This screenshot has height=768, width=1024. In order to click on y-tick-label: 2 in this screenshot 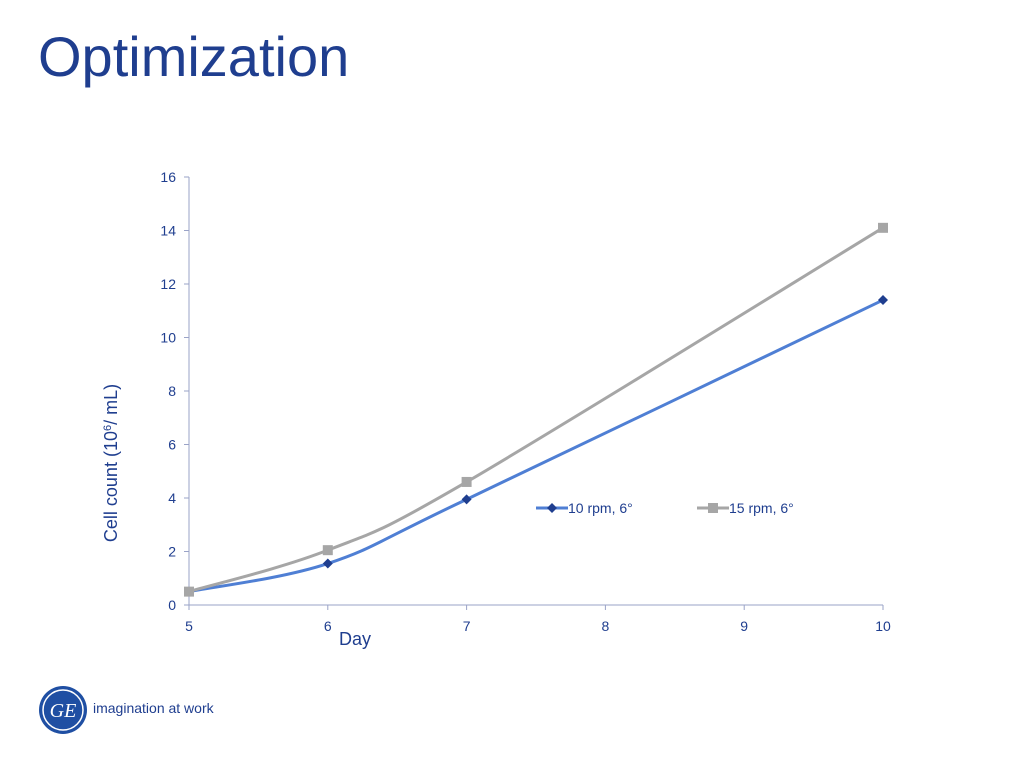, I will do `click(172, 552)`.